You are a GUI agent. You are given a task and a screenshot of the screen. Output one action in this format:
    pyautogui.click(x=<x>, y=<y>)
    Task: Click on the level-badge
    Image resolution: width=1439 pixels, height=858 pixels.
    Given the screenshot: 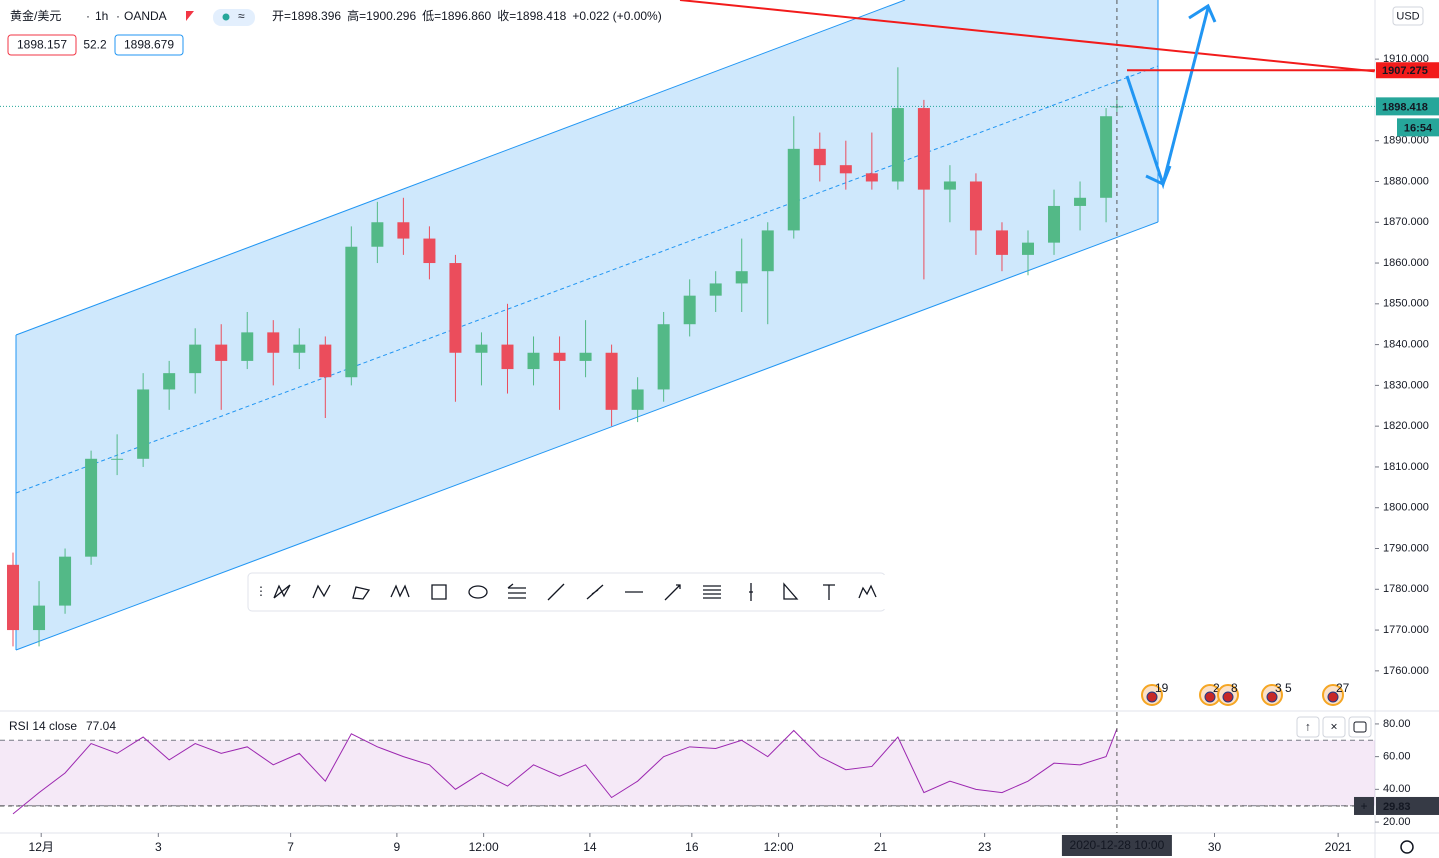 What is the action you would take?
    pyautogui.click(x=1407, y=70)
    